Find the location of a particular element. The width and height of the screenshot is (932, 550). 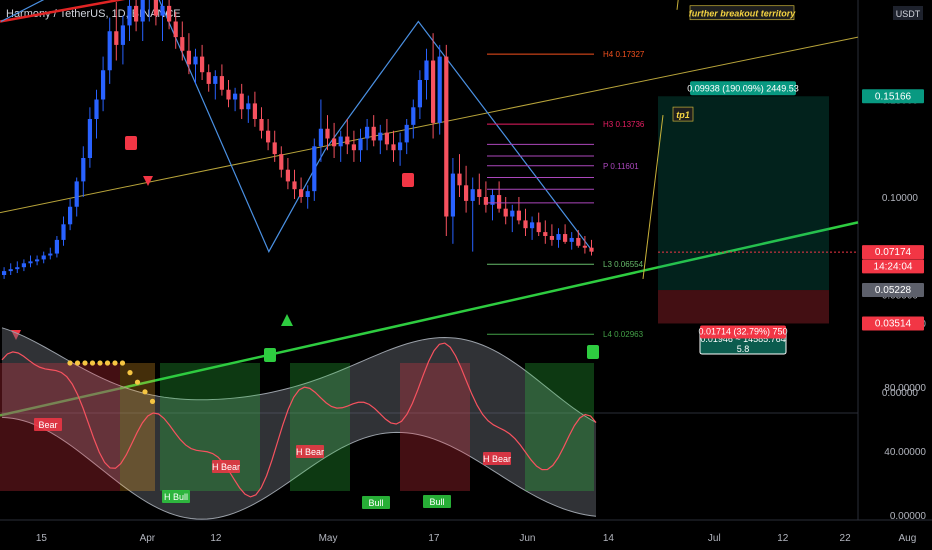

time-tick-label: 17 is located at coordinates (434, 538).